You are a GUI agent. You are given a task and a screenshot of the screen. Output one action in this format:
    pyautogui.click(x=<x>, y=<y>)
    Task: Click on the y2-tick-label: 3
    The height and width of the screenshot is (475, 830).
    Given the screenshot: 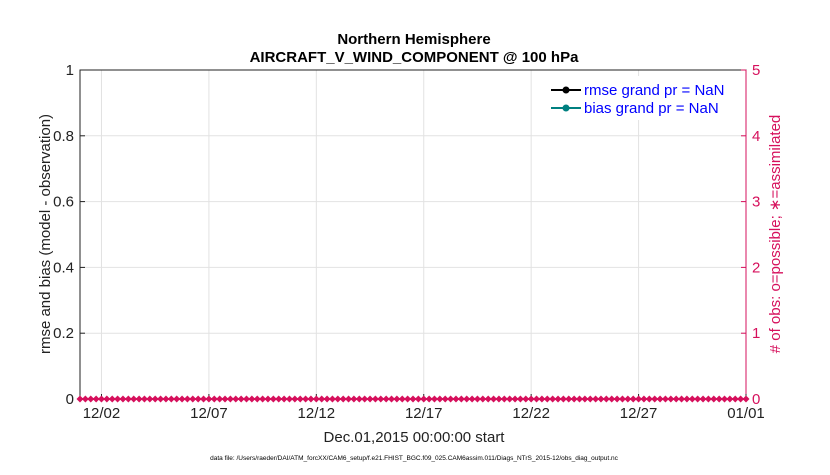 What is the action you would take?
    pyautogui.click(x=756, y=202)
    